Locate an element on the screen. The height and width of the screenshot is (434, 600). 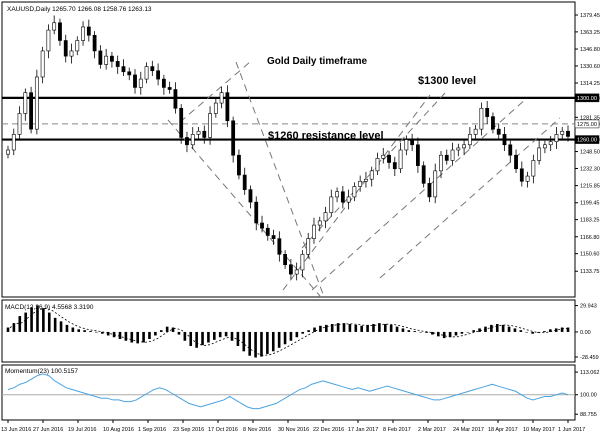
price-tick-label: 1379.45 is located at coordinates (590, 16).